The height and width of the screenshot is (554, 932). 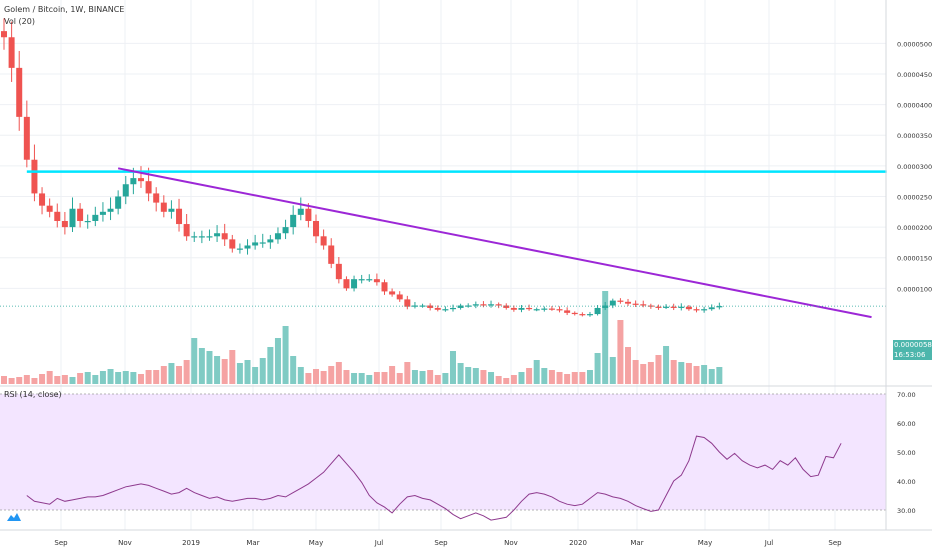 I want to click on current-price-badge: 0.00000587 16:53:06, so click(x=912, y=350).